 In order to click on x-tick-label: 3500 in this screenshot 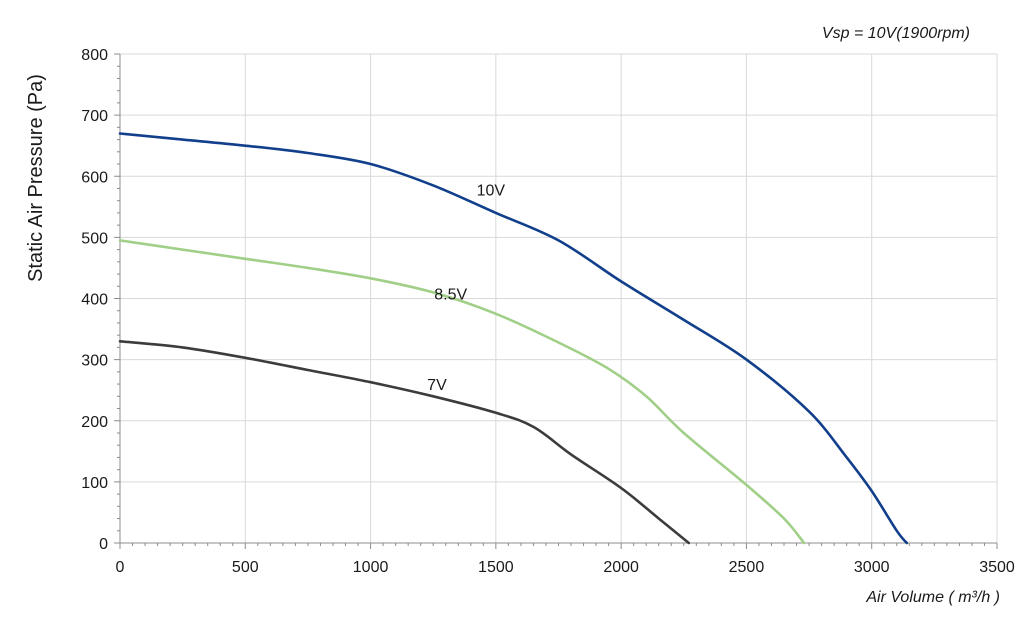, I will do `click(997, 567)`.